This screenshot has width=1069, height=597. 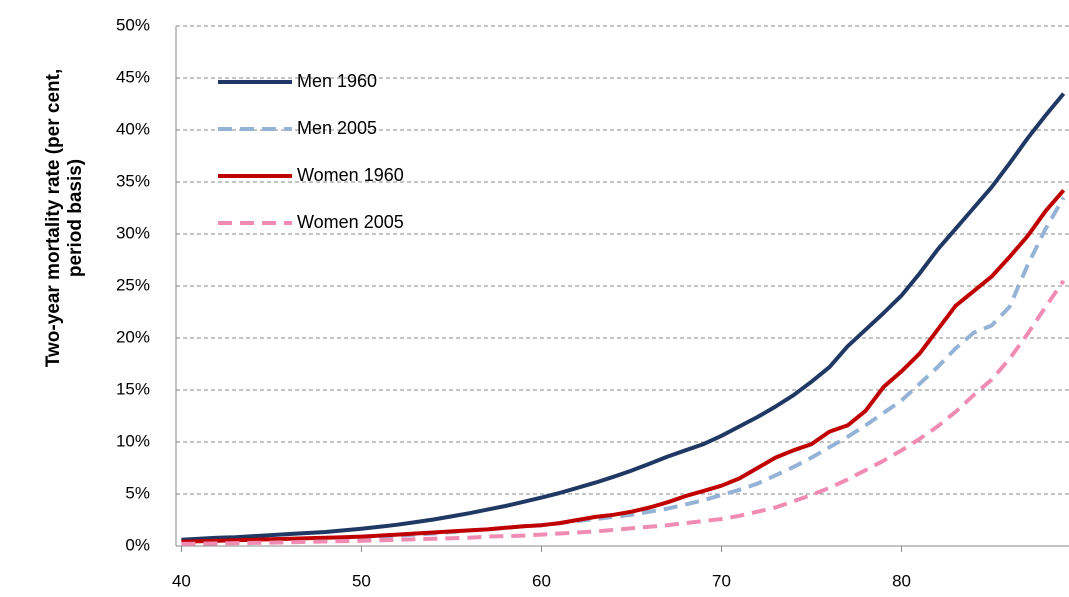 What do you see at coordinates (721, 580) in the screenshot?
I see `x-tick-label: 70` at bounding box center [721, 580].